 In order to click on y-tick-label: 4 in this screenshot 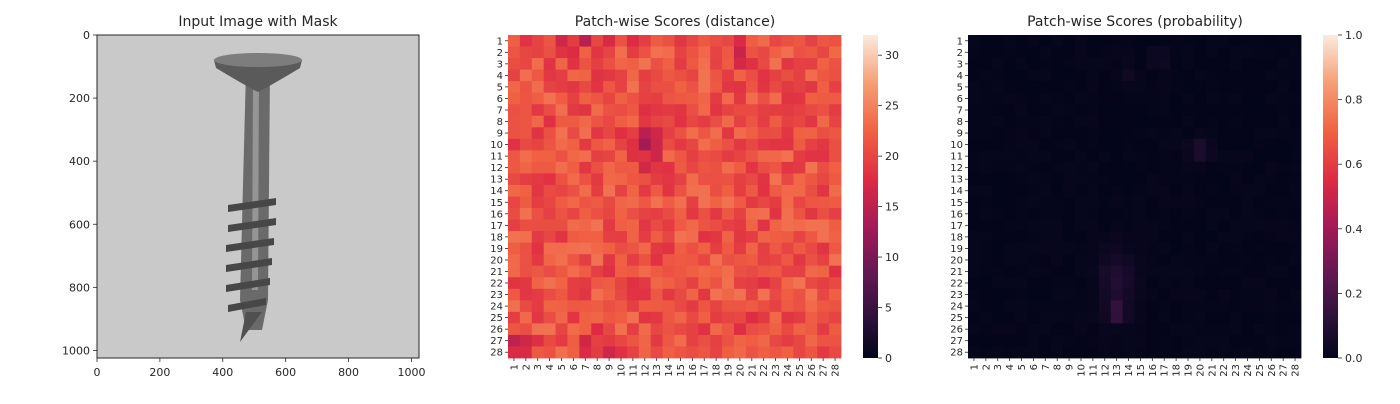, I will do `click(960, 76)`.